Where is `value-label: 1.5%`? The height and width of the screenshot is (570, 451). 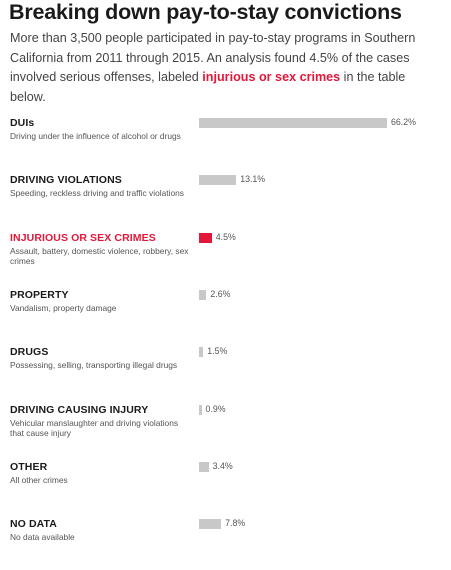
value-label: 1.5% is located at coordinates (217, 351).